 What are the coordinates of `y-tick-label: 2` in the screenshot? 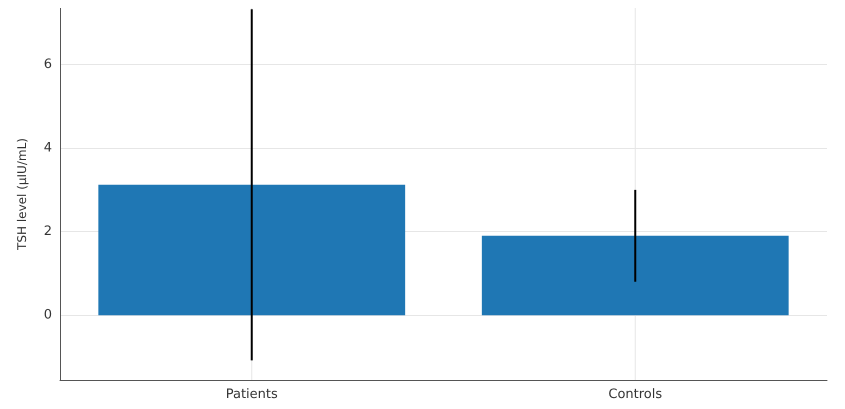 It's located at (48, 232).